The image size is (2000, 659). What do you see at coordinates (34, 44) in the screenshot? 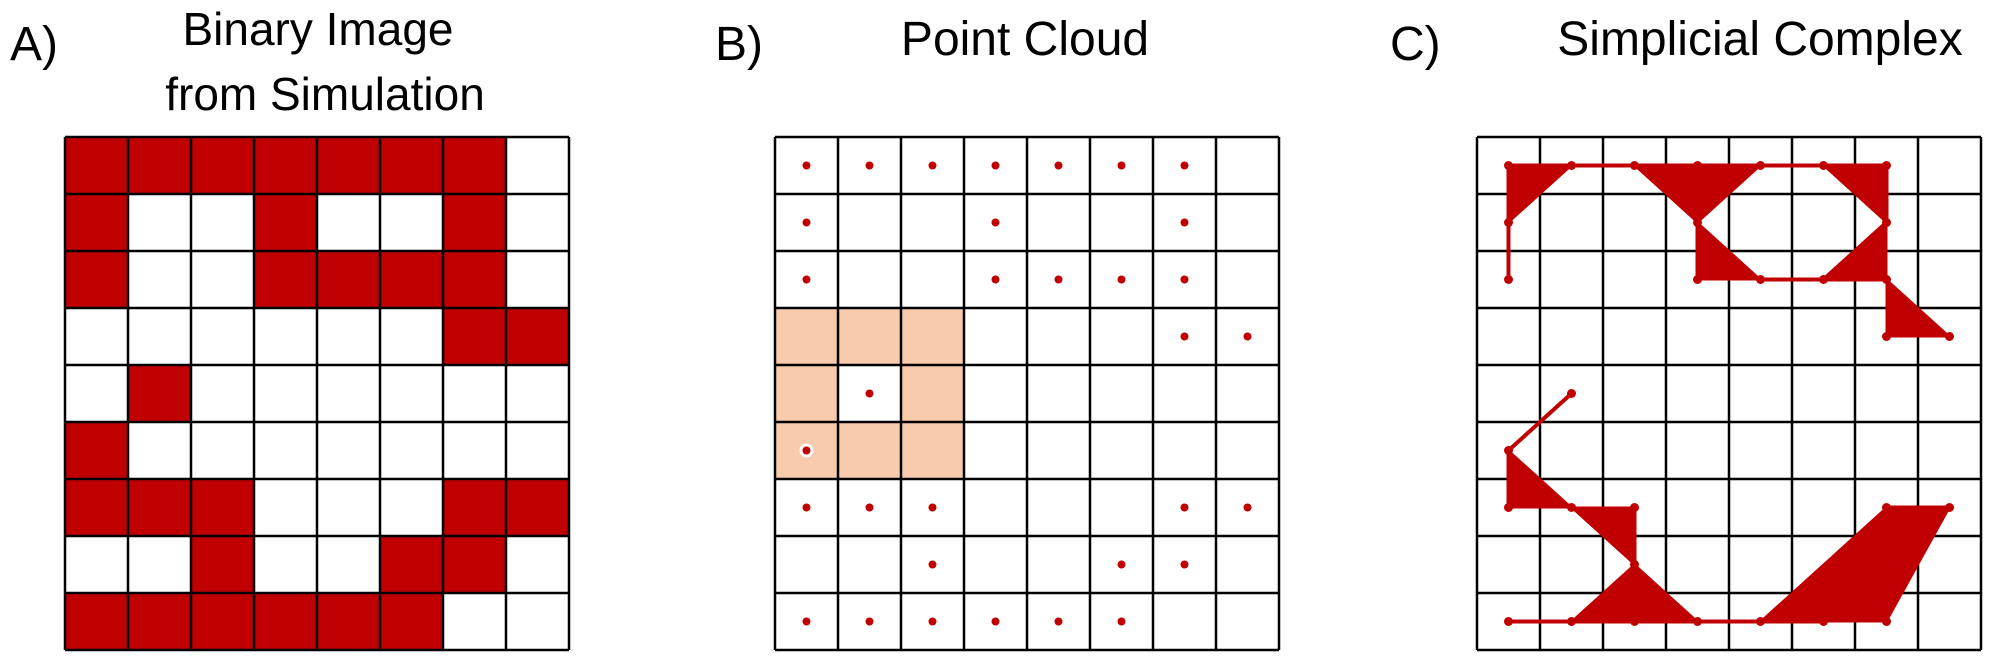
I see `panel-a-letter: A)` at bounding box center [34, 44].